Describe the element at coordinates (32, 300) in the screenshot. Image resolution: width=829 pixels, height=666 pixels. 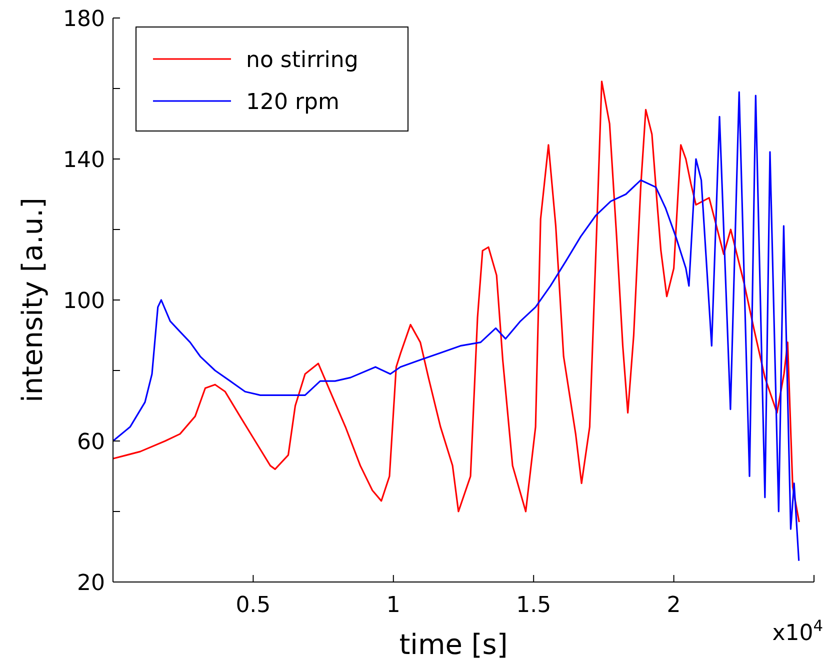
I see `y-axis-title: intensity [a.u.]` at that location.